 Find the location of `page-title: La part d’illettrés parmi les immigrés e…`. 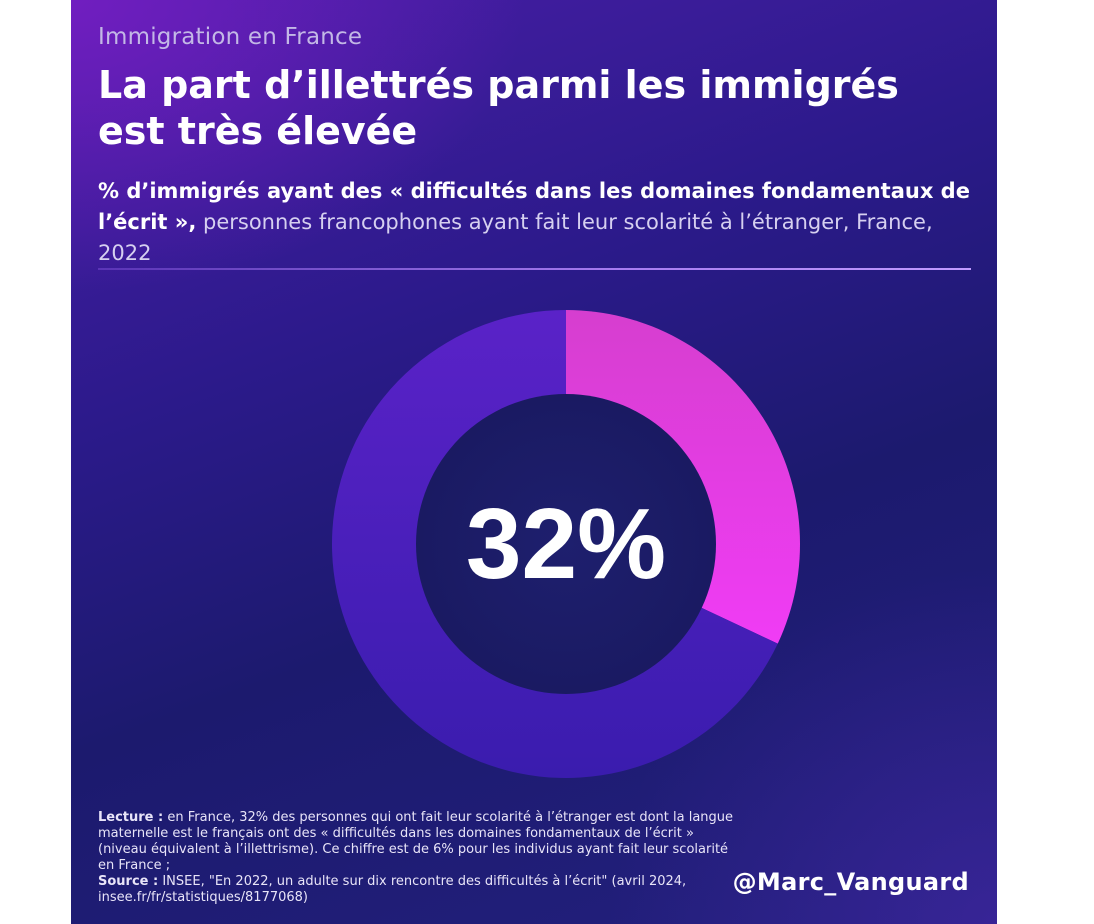

page-title: La part d’illettrés parmi les immigrés e… is located at coordinates (498, 108).